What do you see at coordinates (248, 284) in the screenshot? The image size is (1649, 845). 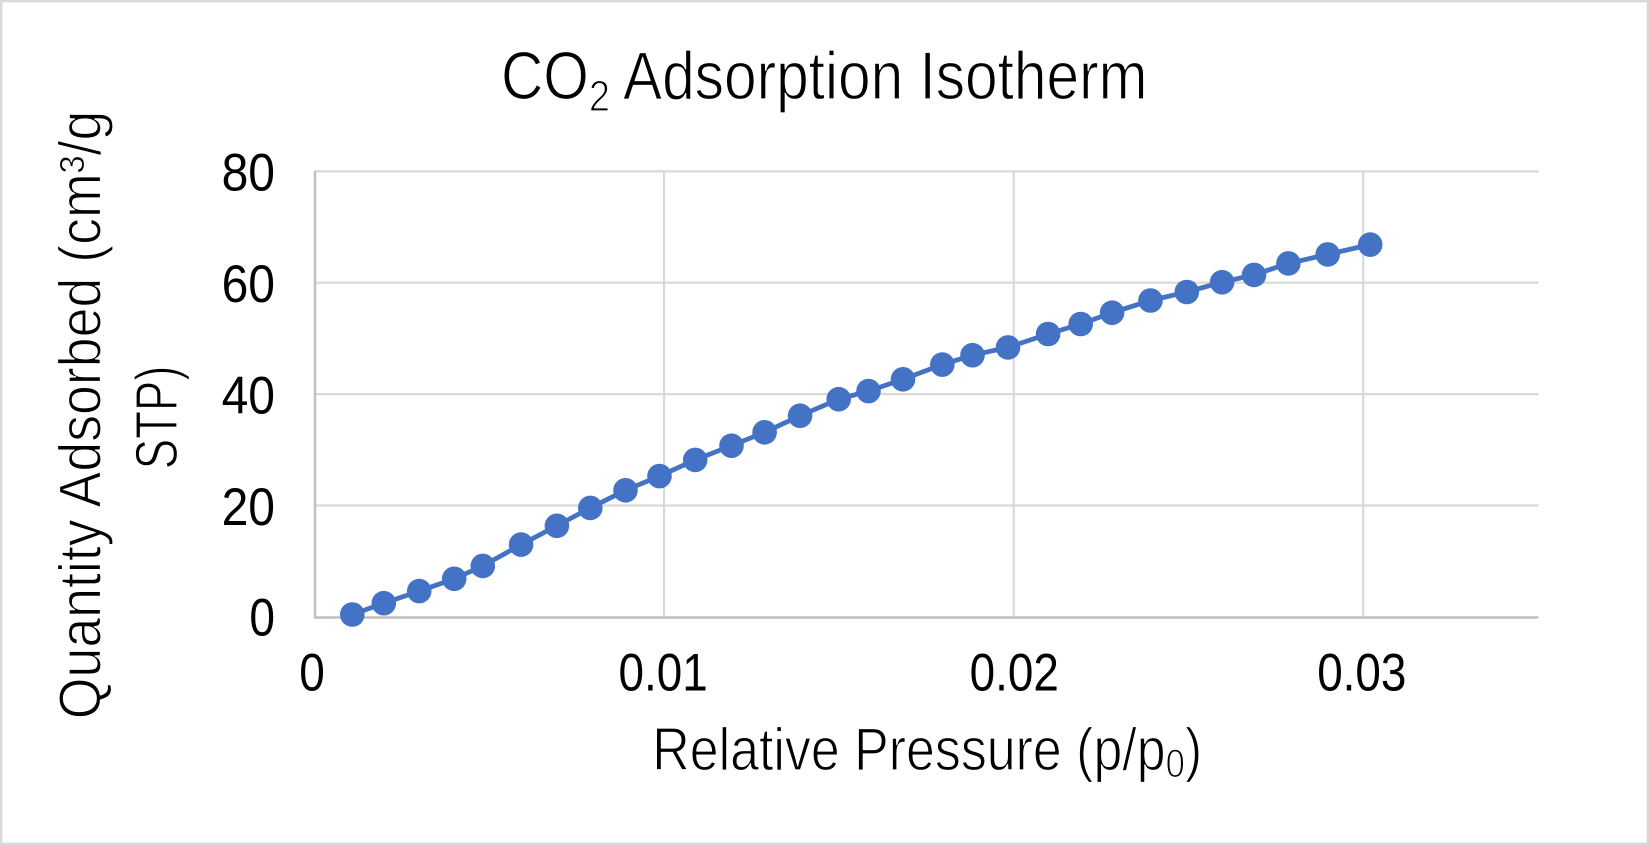 I see `svg-text: 60` at bounding box center [248, 284].